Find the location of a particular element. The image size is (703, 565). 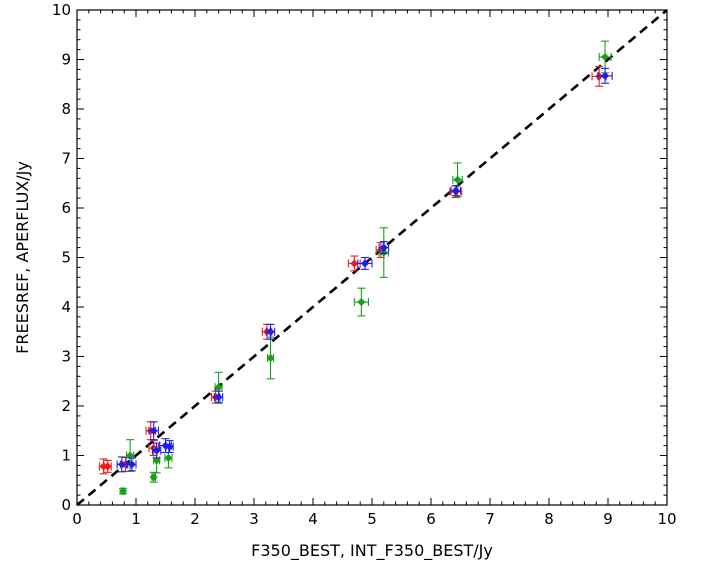

x-tick-label: 4 is located at coordinates (313, 519).